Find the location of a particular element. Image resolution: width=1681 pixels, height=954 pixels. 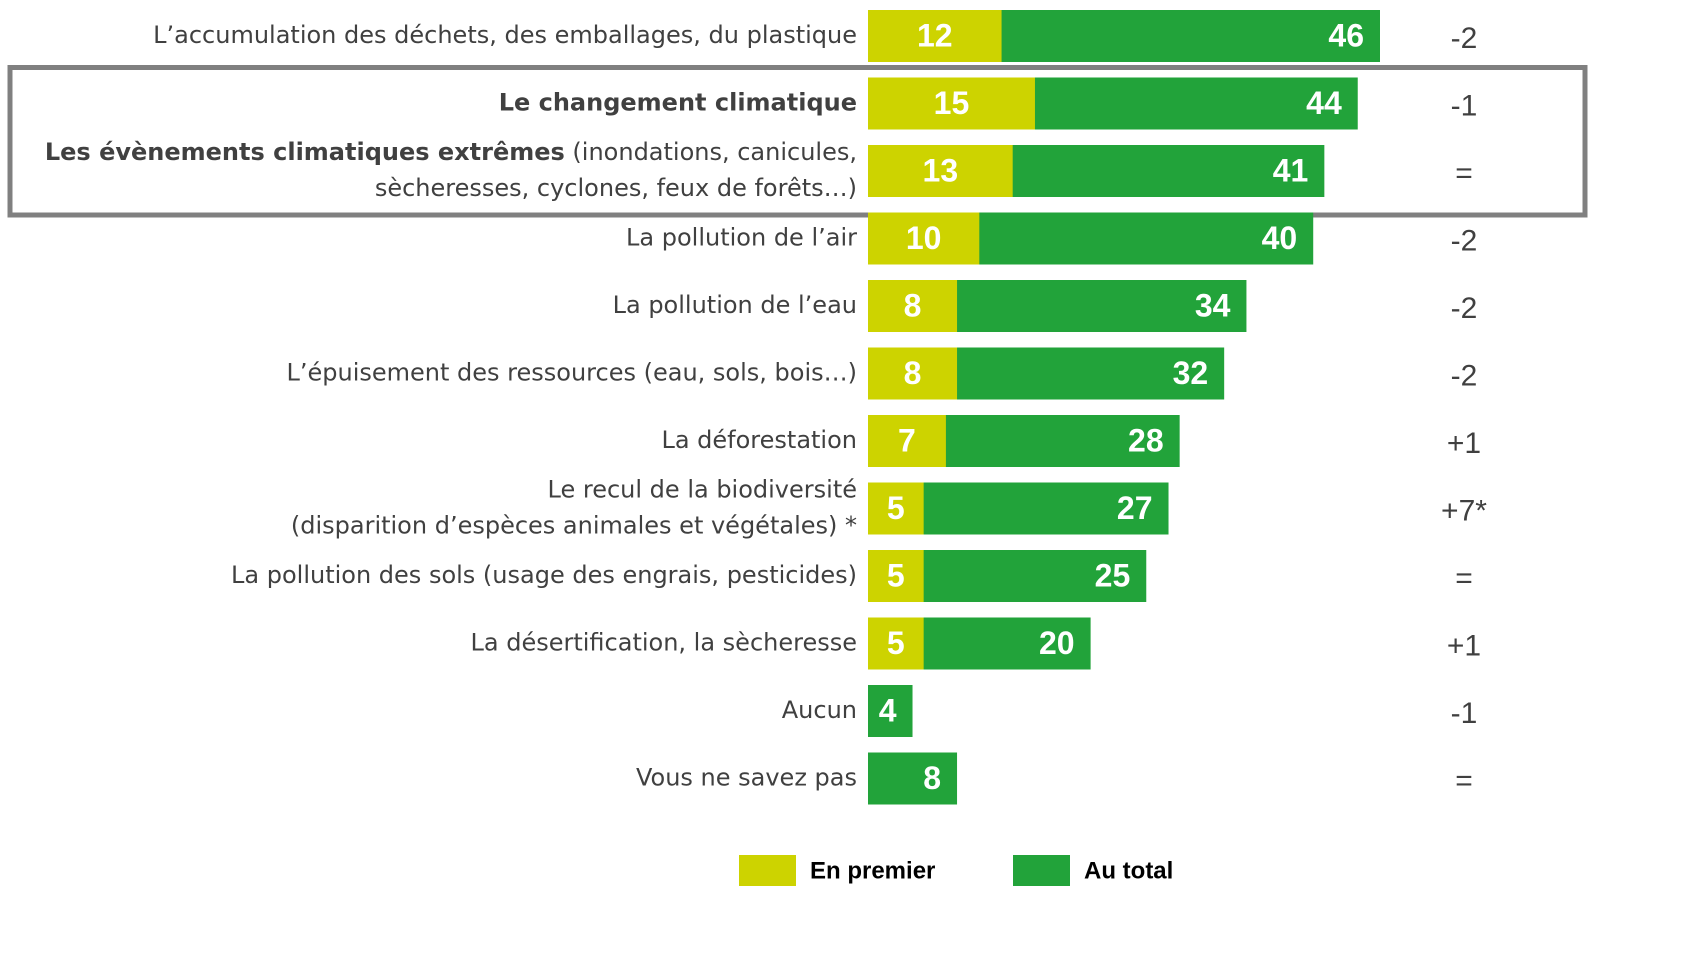

value-label: 15 is located at coordinates (952, 103).